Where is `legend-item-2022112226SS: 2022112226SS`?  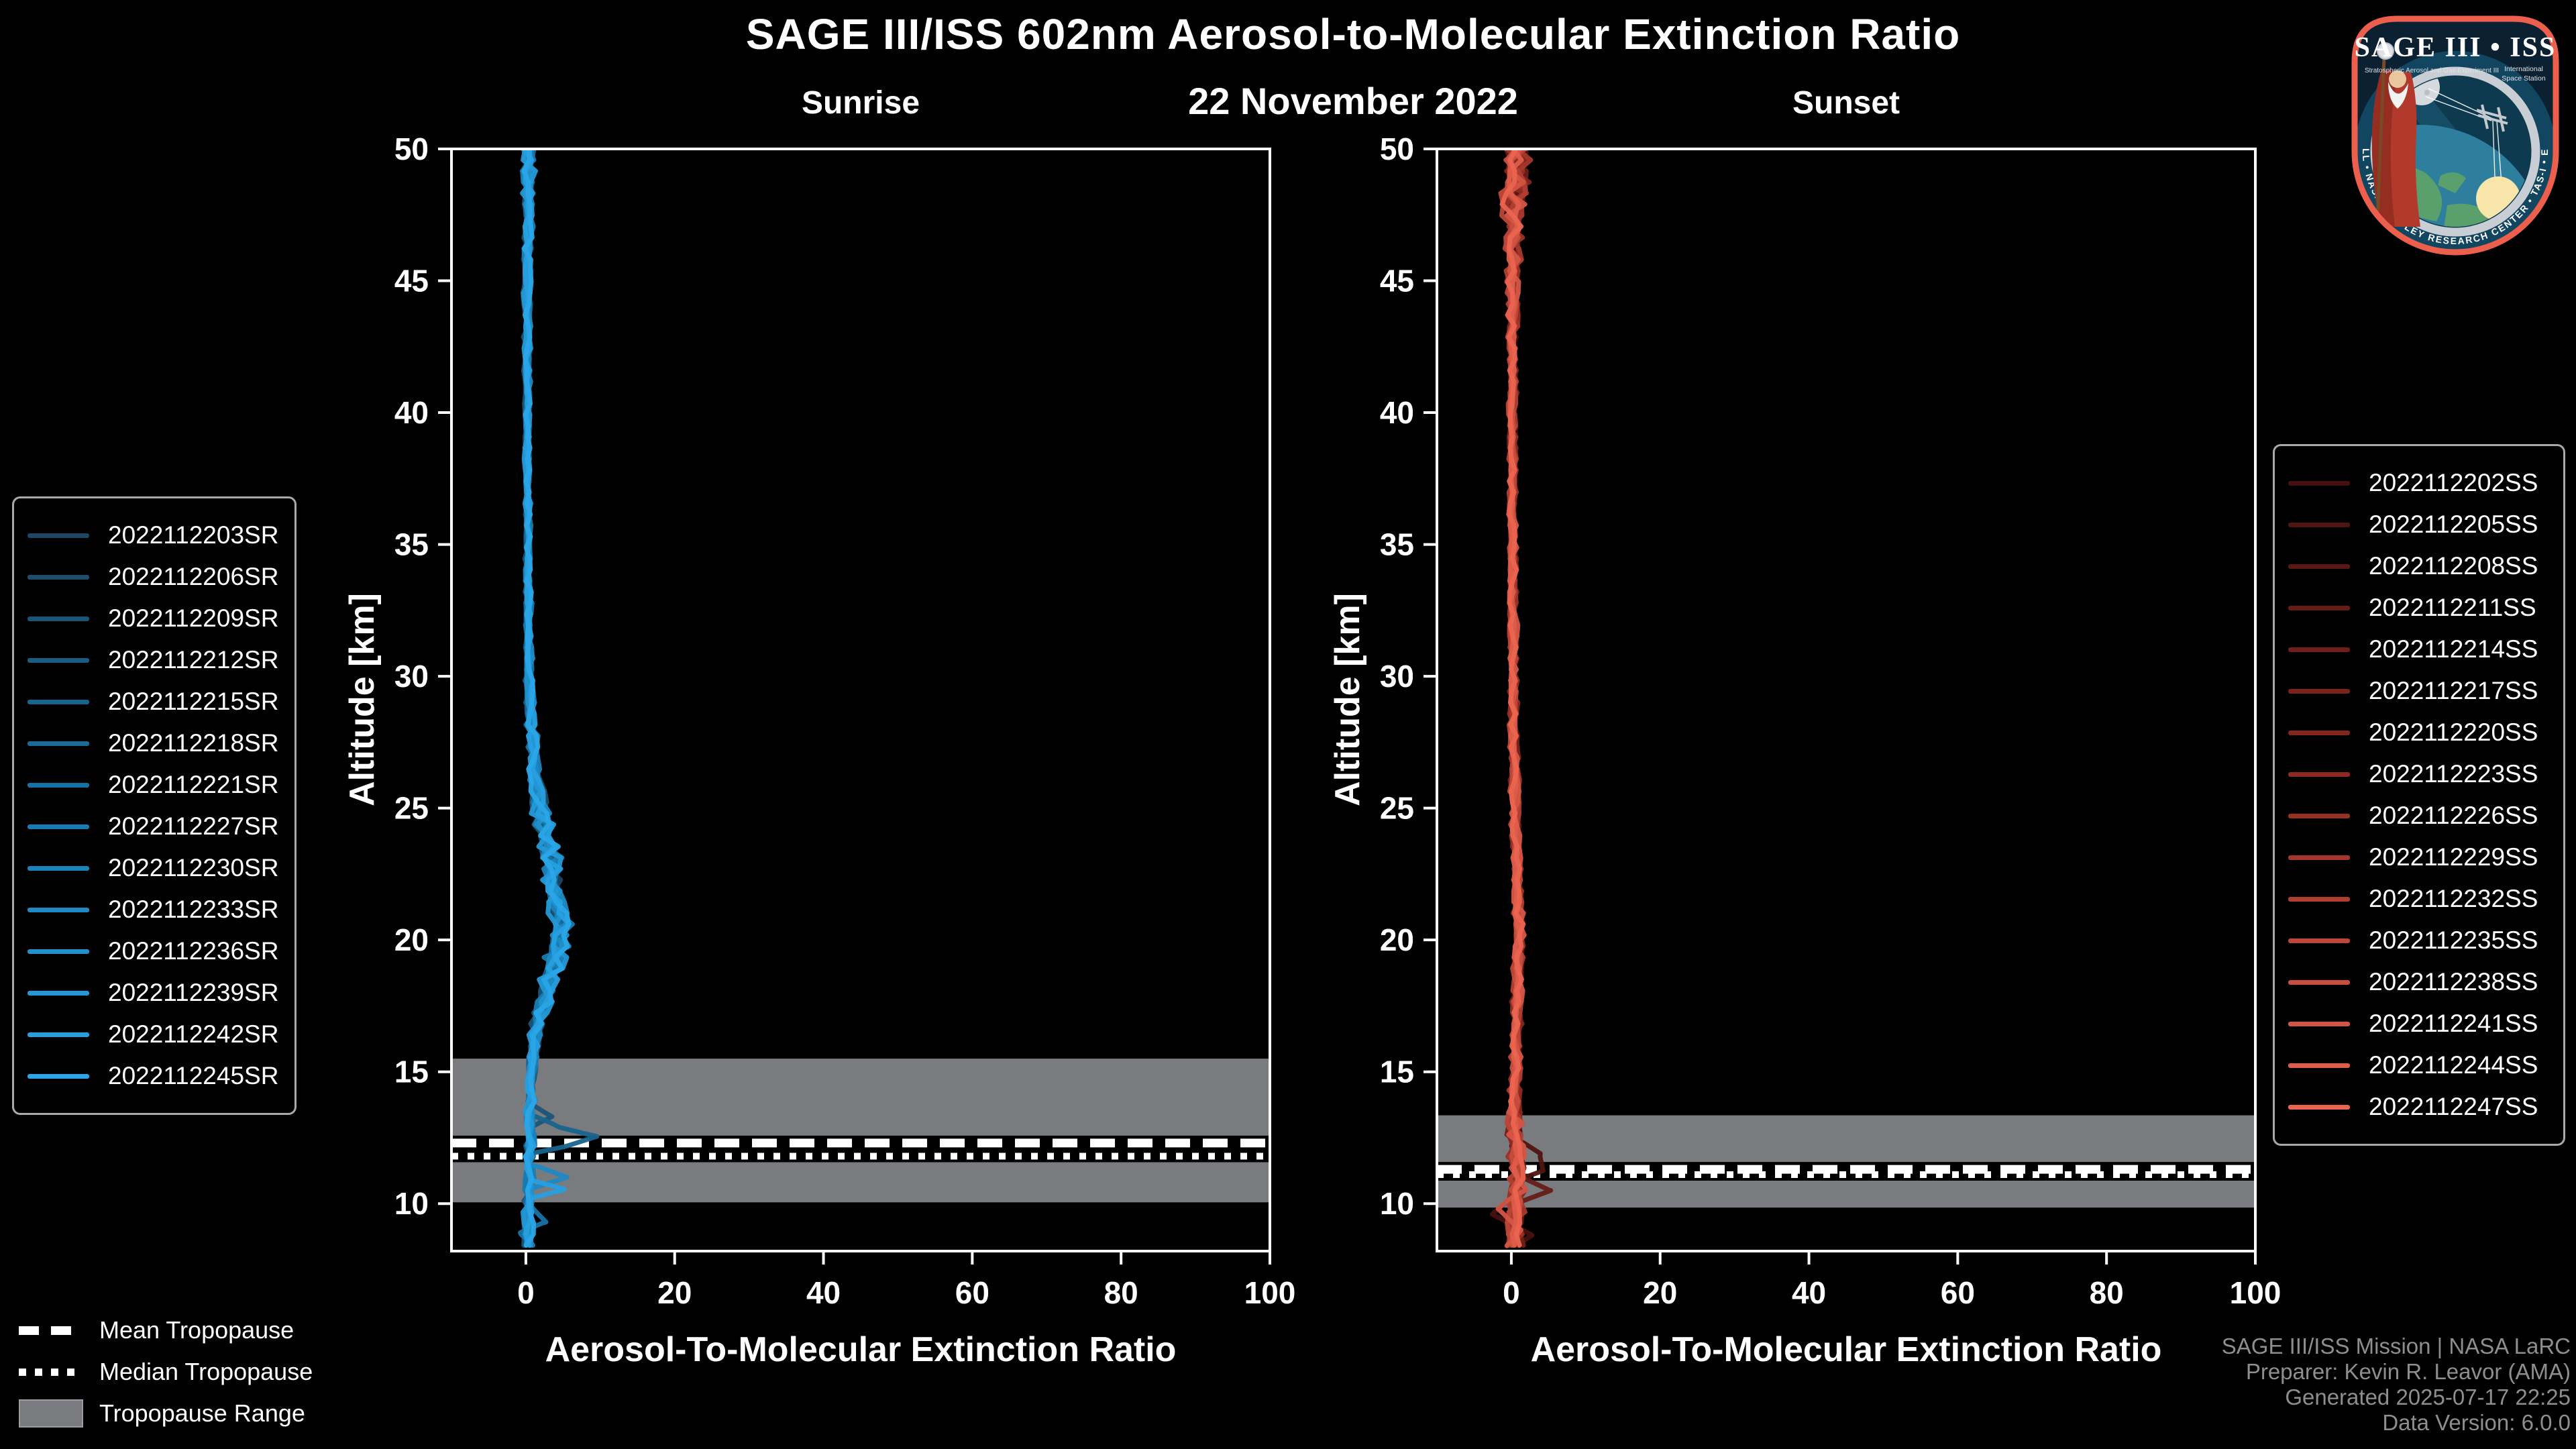
legend-item-2022112226SS: 2022112226SS is located at coordinates (2419, 816).